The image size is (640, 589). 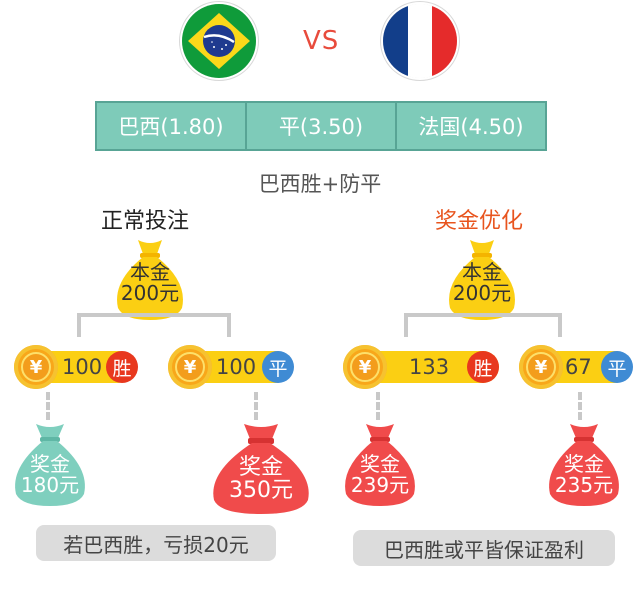 I want to click on odds-draw: 平(3.50), so click(x=322, y=126).